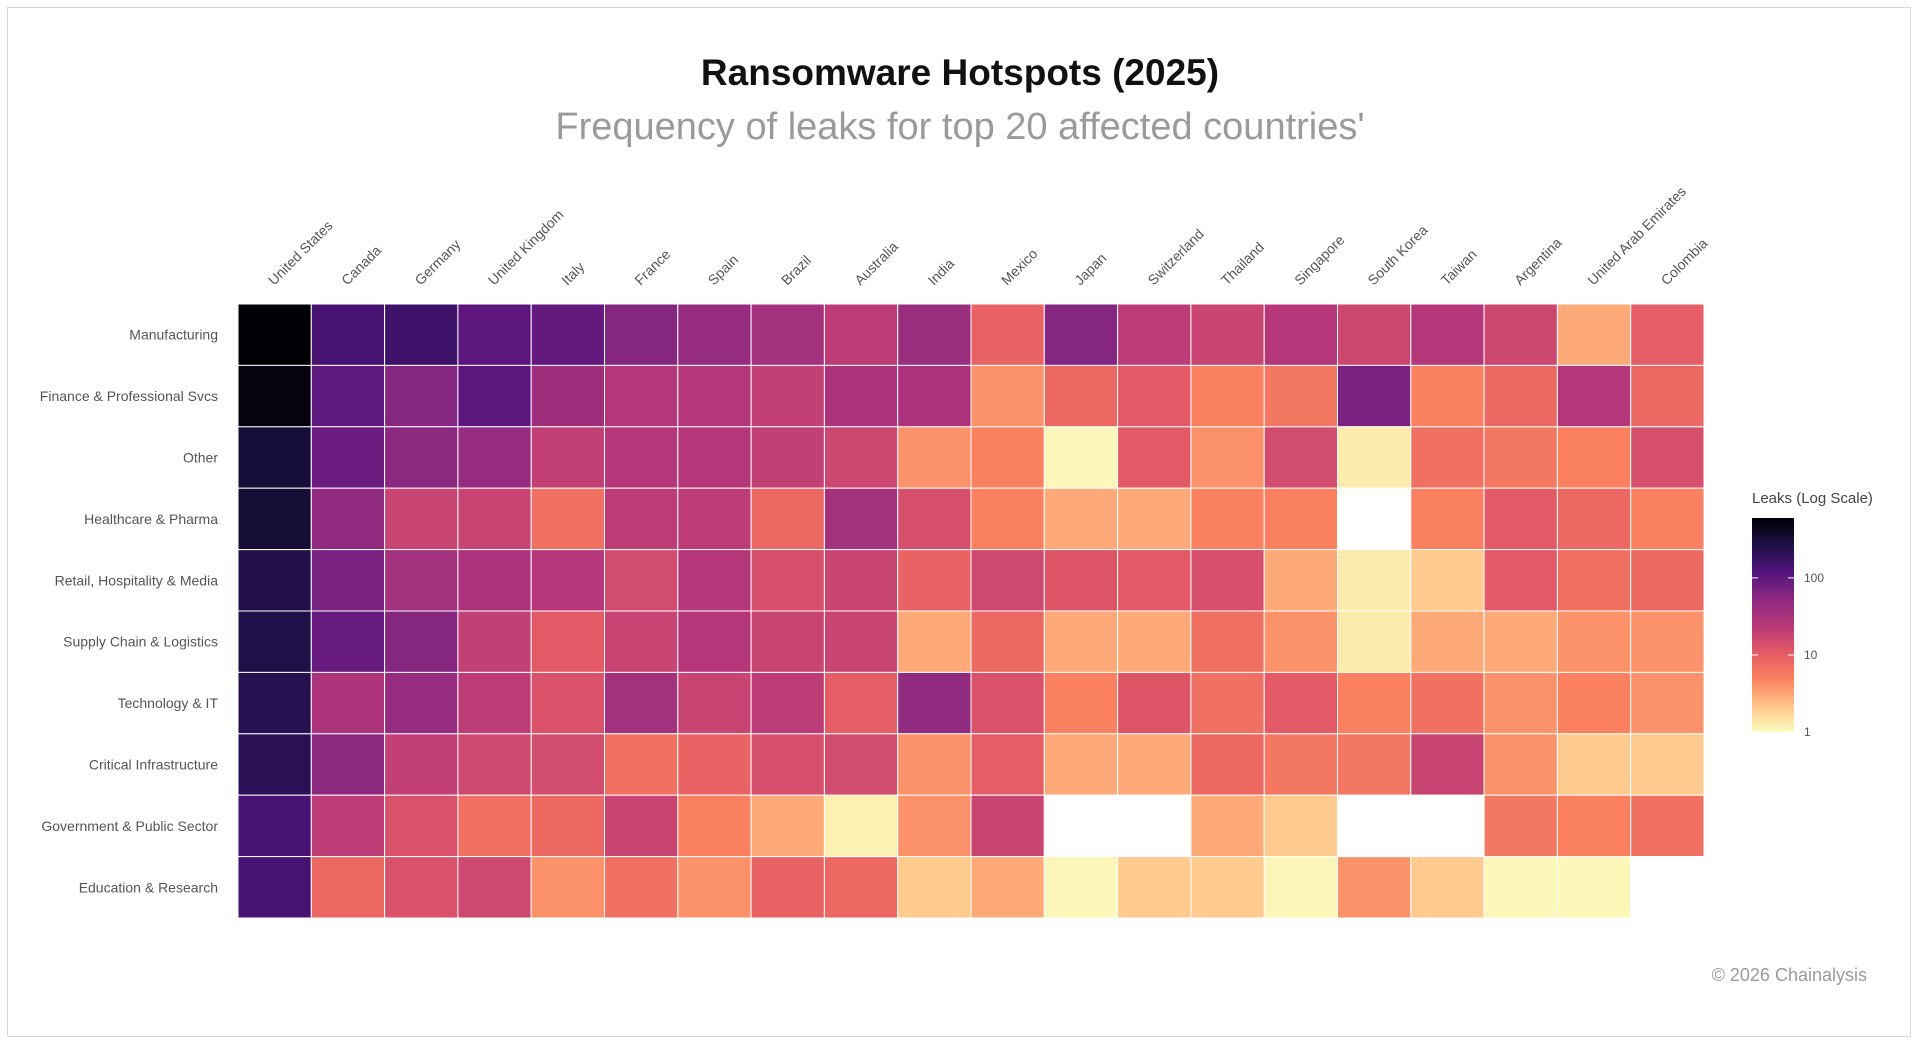 The image size is (1920, 1043). Describe the element at coordinates (941, 271) in the screenshot. I see `x-label-india: India` at that location.